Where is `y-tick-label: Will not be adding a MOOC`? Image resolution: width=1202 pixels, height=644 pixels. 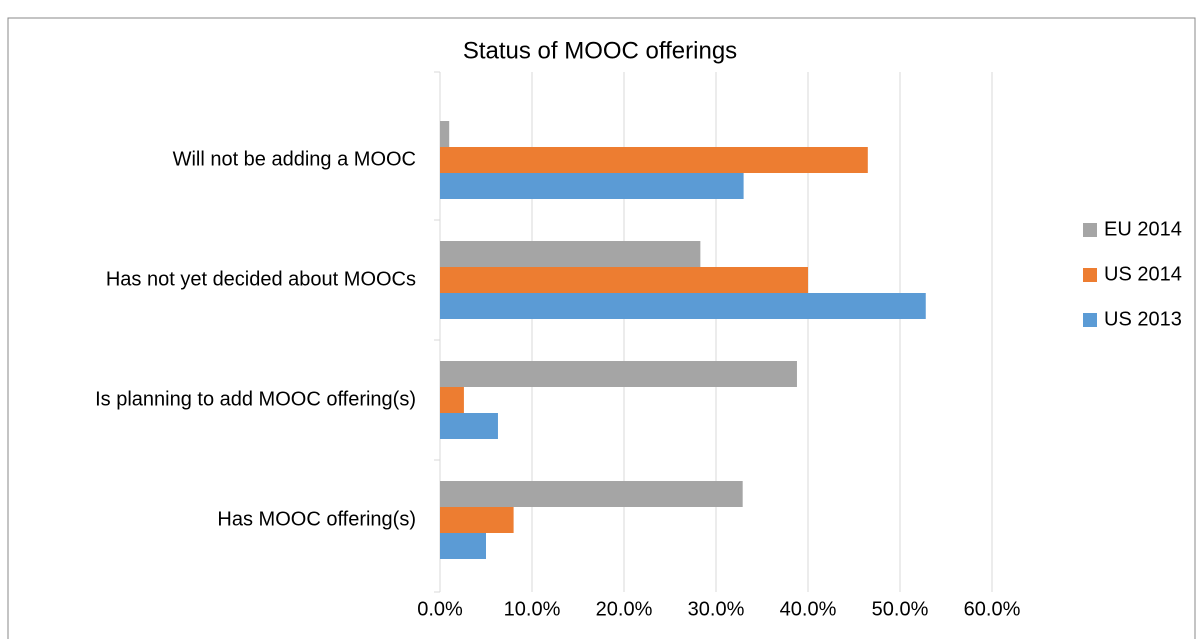 y-tick-label: Will not be adding a MOOC is located at coordinates (294, 159).